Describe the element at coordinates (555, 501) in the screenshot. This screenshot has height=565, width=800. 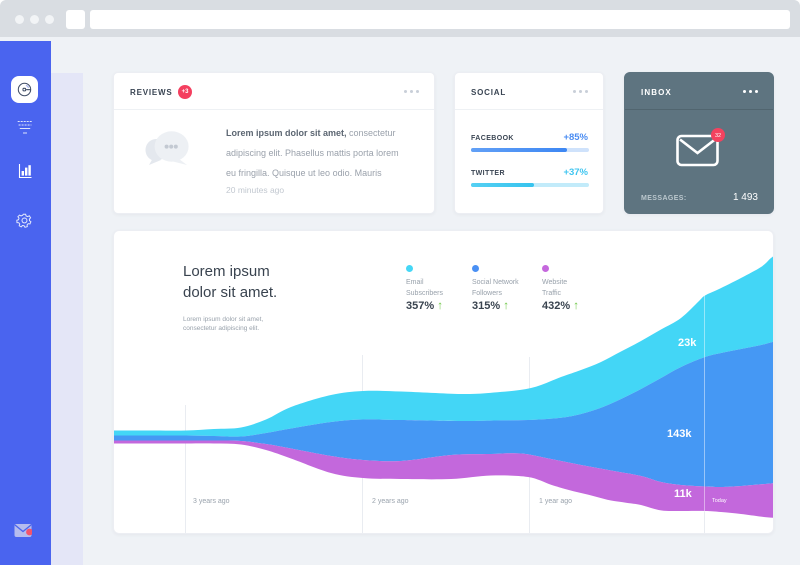
I see `svg-text: 1 year ago` at that location.